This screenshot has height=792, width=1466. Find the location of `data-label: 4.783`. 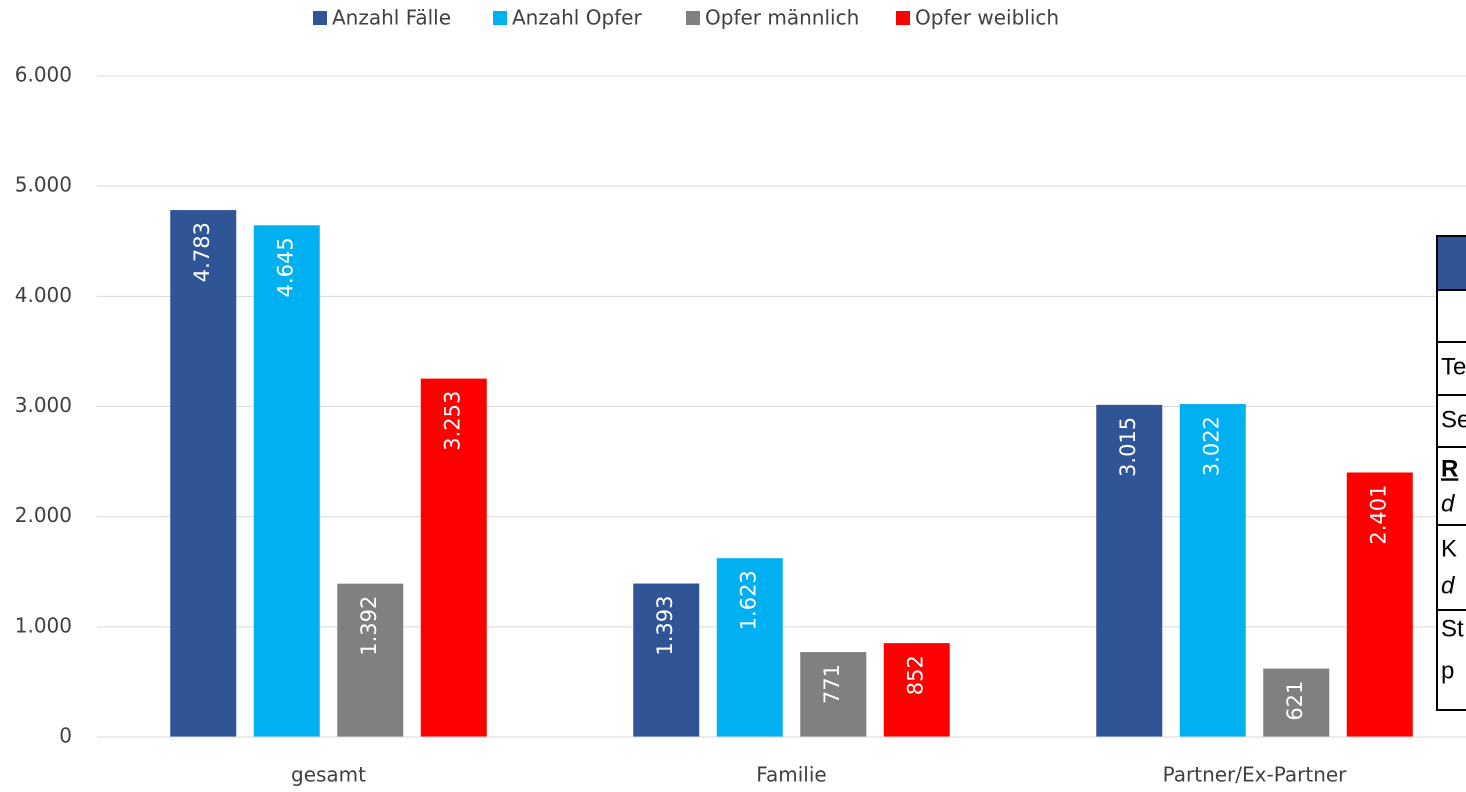

data-label: 4.783 is located at coordinates (202, 252).